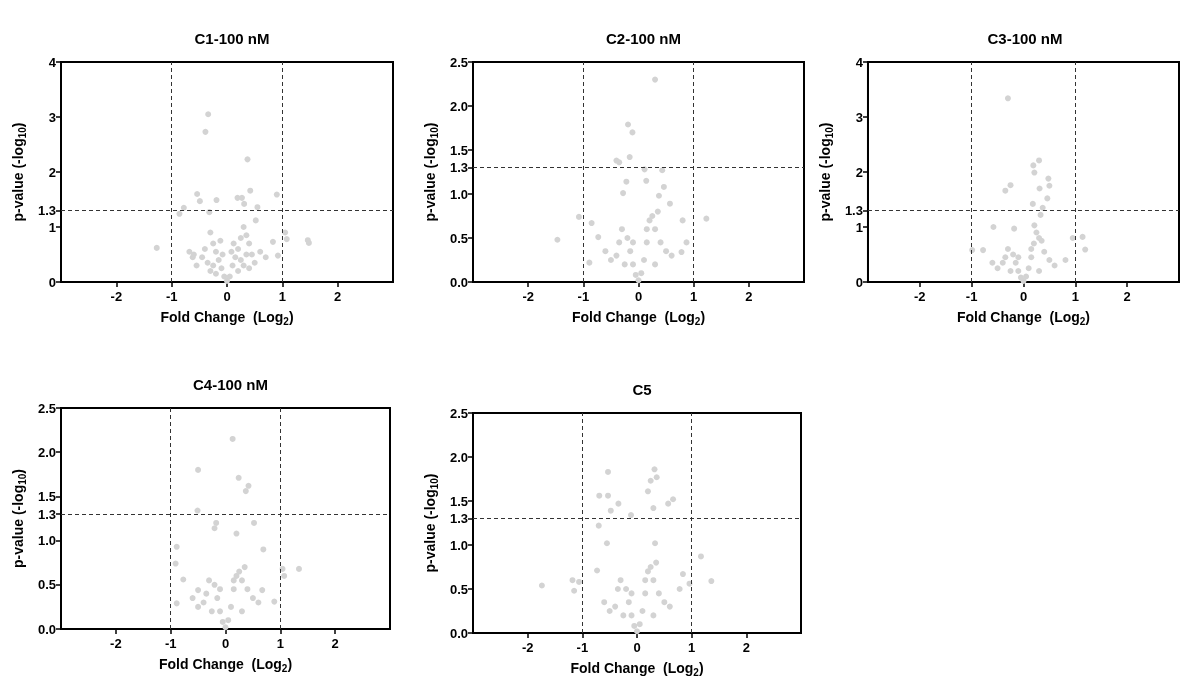  Describe the element at coordinates (859, 282) in the screenshot. I see `y-tick-label: 0` at that location.